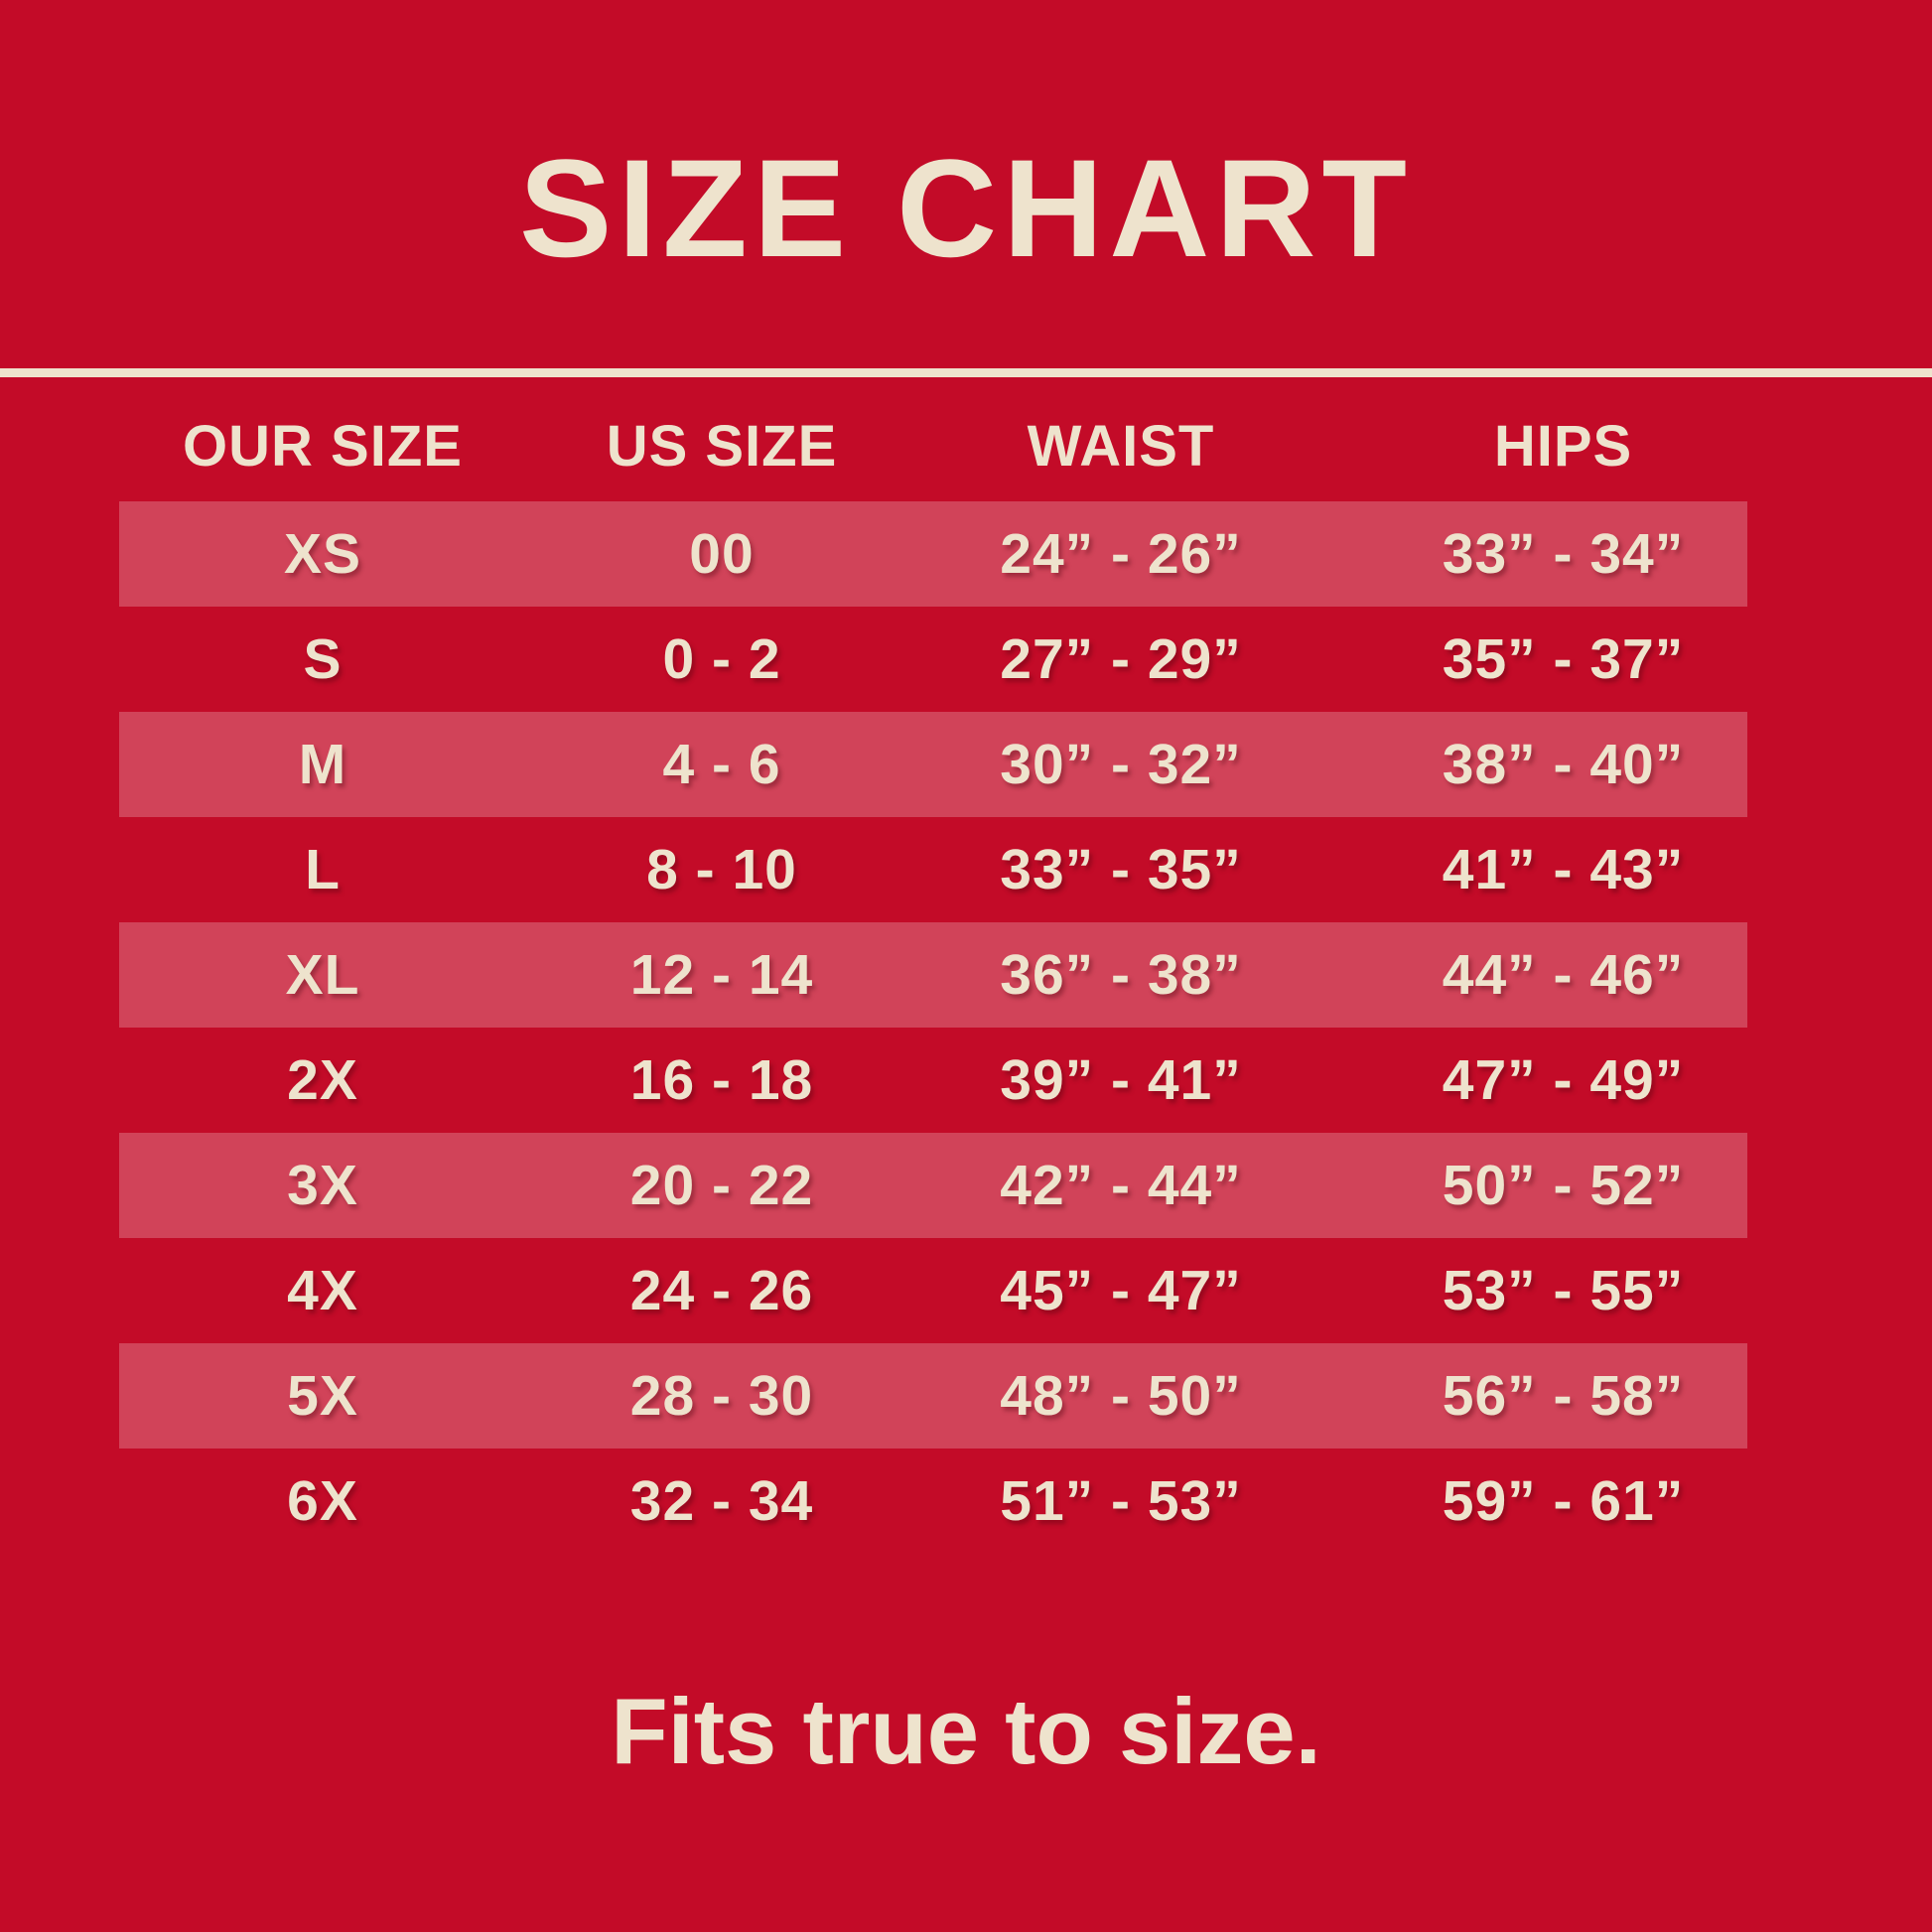 This screenshot has width=1932, height=1932. What do you see at coordinates (933, 1396) in the screenshot?
I see `table-row-5x: 5X 28 - 30 48” - 50” 56” - 58”` at bounding box center [933, 1396].